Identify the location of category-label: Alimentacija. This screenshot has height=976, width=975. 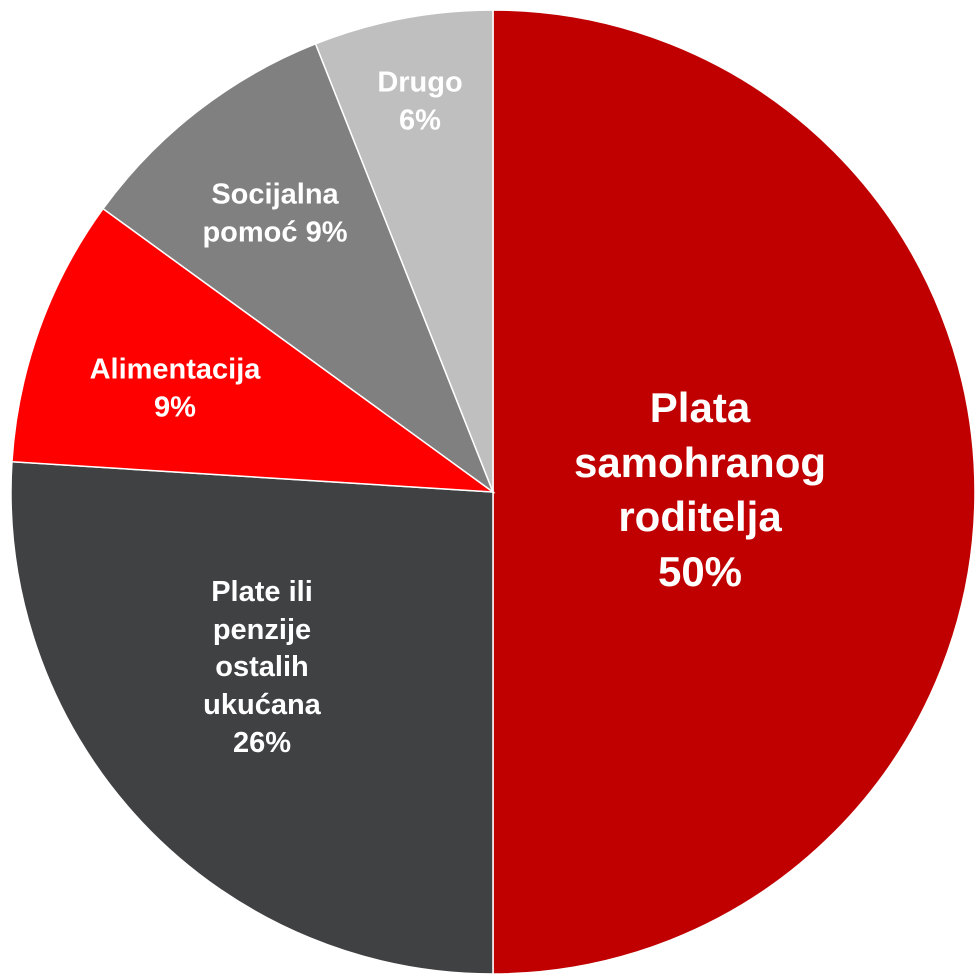
(175, 369).